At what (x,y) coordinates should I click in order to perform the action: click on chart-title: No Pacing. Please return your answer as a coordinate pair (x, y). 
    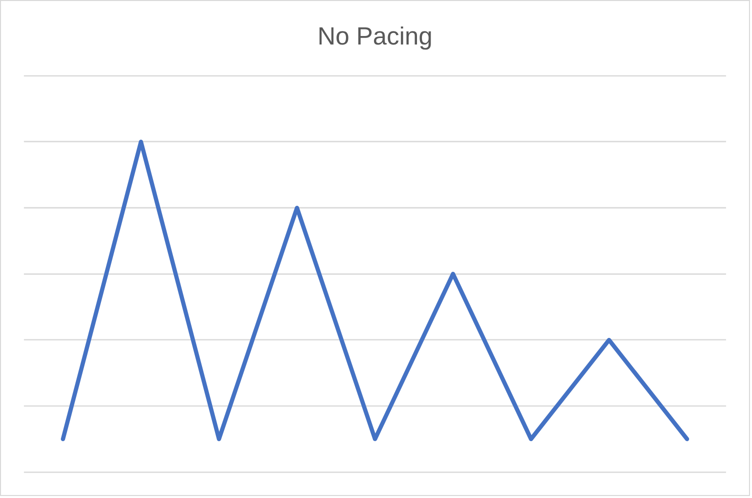
    Looking at the image, I should click on (375, 36).